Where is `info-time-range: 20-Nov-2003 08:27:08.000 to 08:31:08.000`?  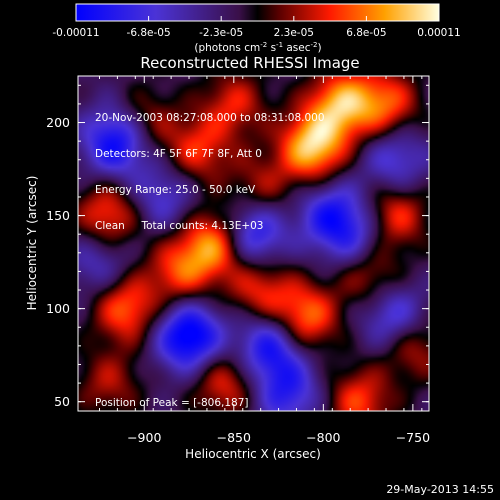
info-time-range: 20-Nov-2003 08:27:08.000 to 08:31:08.000 is located at coordinates (210, 118).